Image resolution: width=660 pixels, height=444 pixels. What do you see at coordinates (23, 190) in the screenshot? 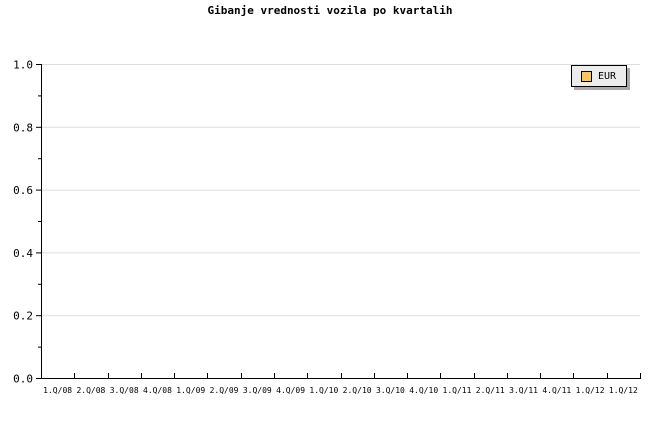
I see `y-tick-label: 0.6` at bounding box center [23, 190].